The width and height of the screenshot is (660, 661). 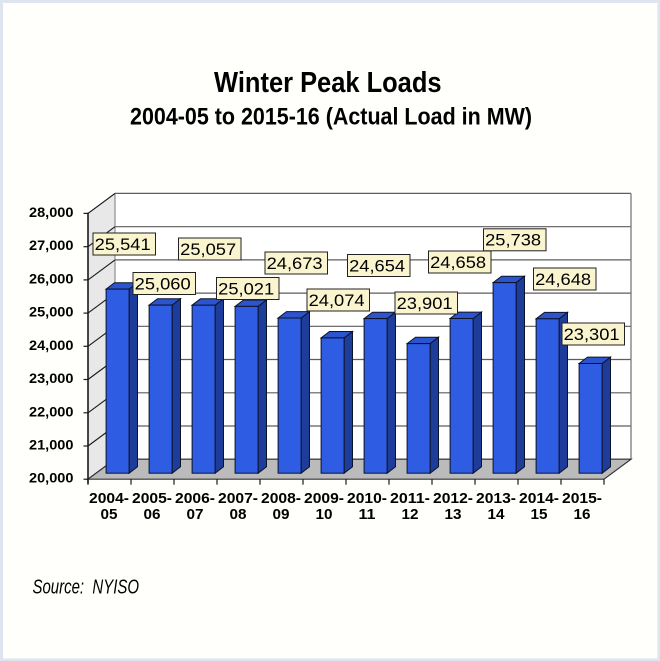 I want to click on svg-text: 24,000, so click(x=51, y=345).